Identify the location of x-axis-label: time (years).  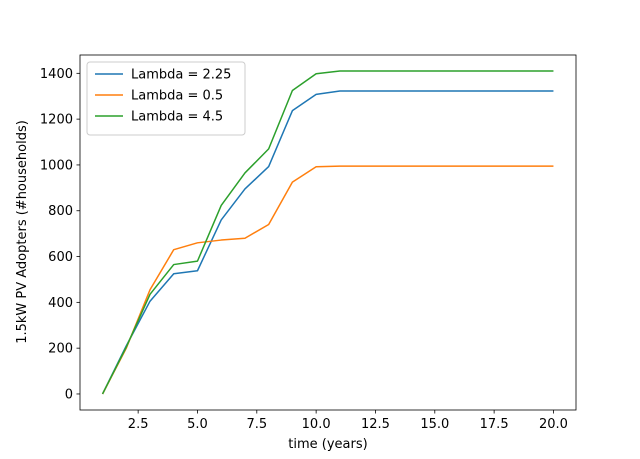
(327, 444).